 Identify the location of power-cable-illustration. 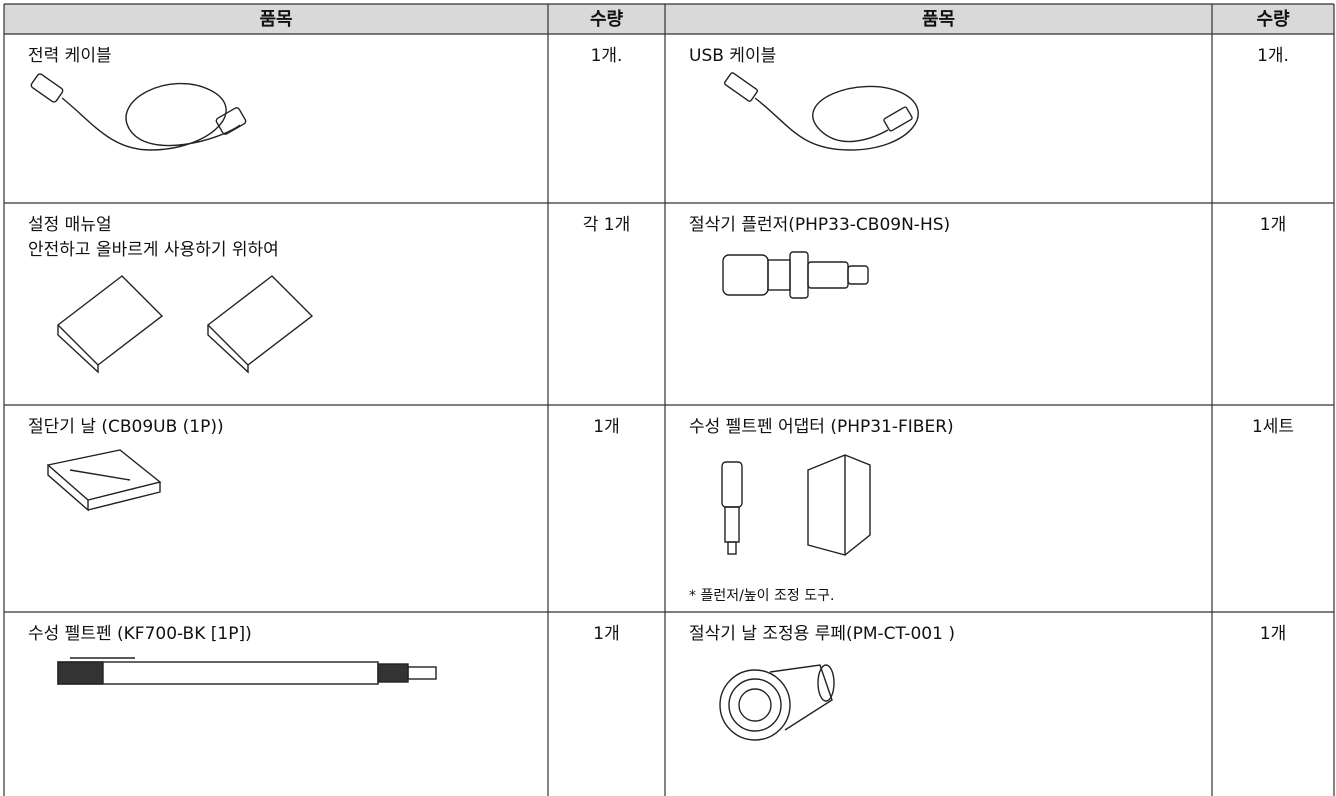
(138, 112).